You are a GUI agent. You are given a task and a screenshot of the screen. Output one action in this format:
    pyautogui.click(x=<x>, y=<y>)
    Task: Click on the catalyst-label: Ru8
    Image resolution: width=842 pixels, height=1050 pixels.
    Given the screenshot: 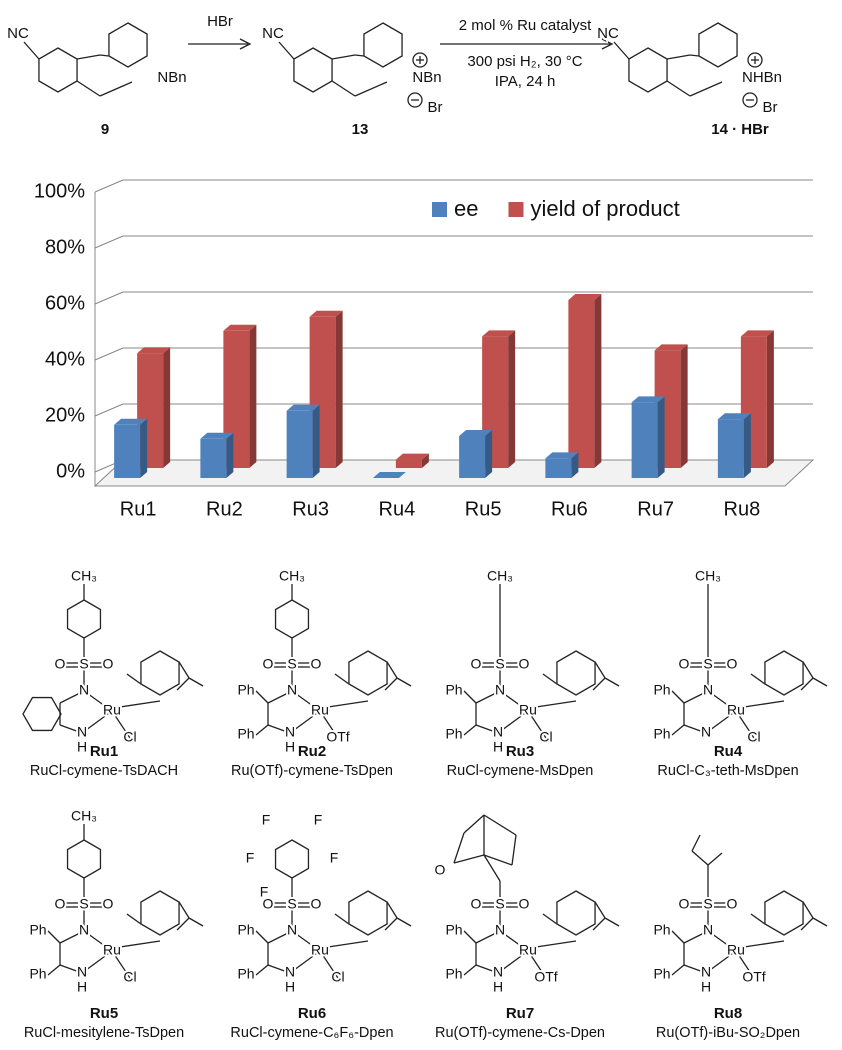 What is the action you would take?
    pyautogui.click(x=728, y=1013)
    